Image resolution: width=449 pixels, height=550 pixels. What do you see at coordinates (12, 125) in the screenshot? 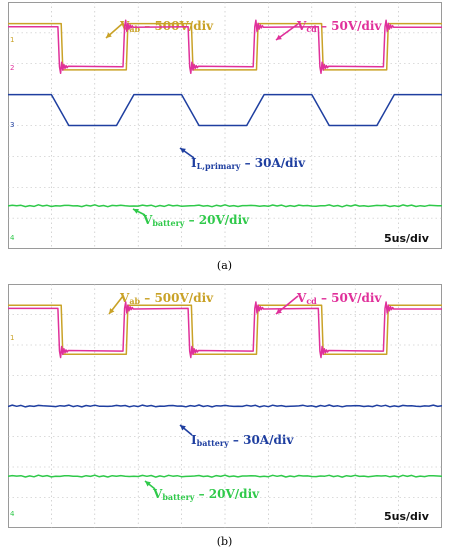
I see `channel-marker: 3` at bounding box center [12, 125].